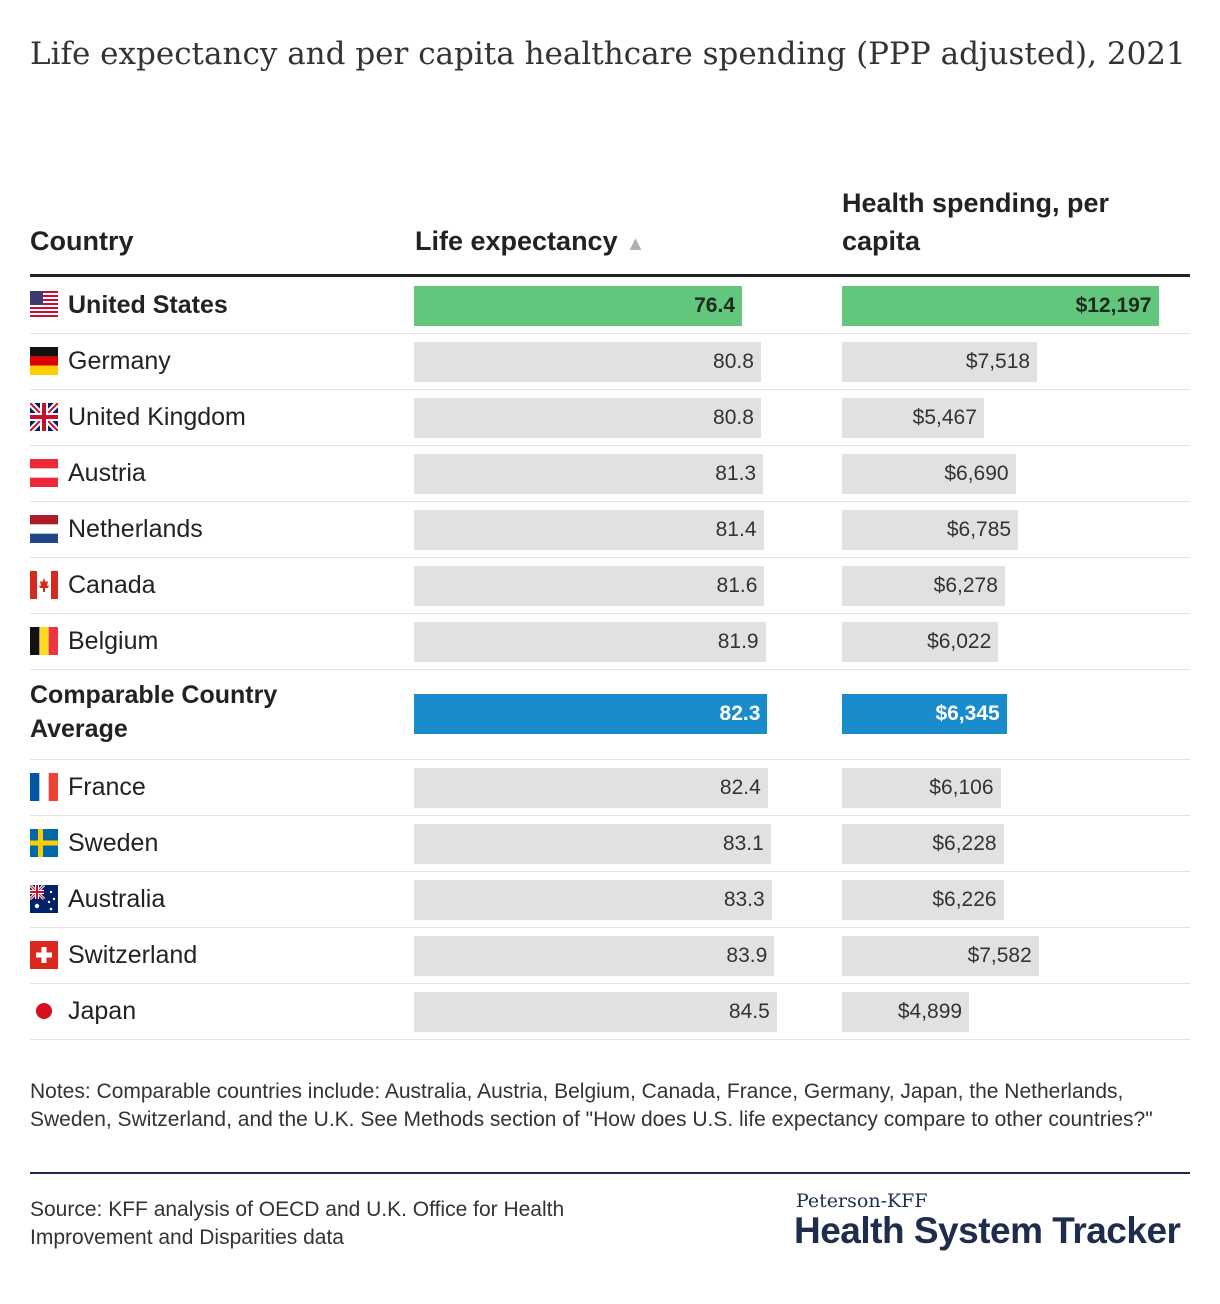  Describe the element at coordinates (930, 1011) in the screenshot. I see `spending-label: $4,899` at that location.